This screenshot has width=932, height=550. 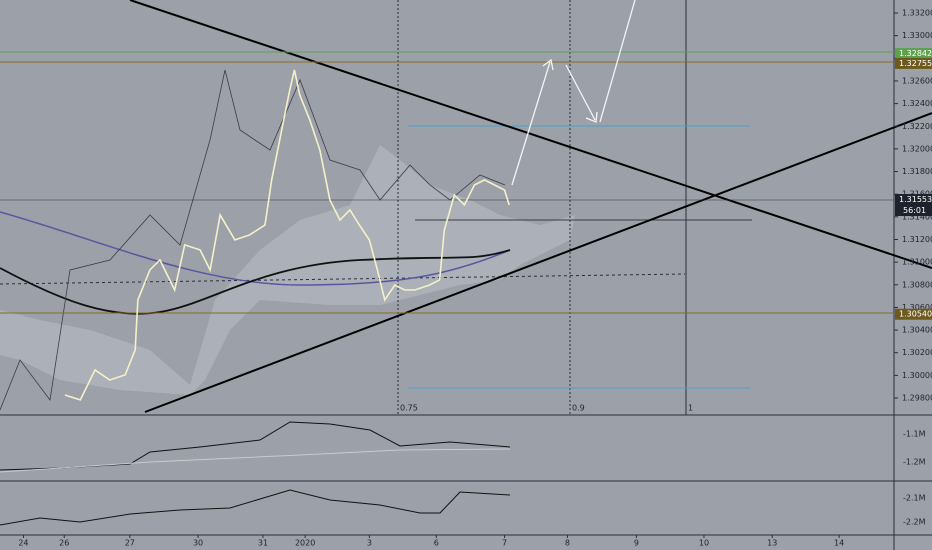 What do you see at coordinates (917, 216) in the screenshot?
I see `y-tick-label: 1.31400` at bounding box center [917, 216].